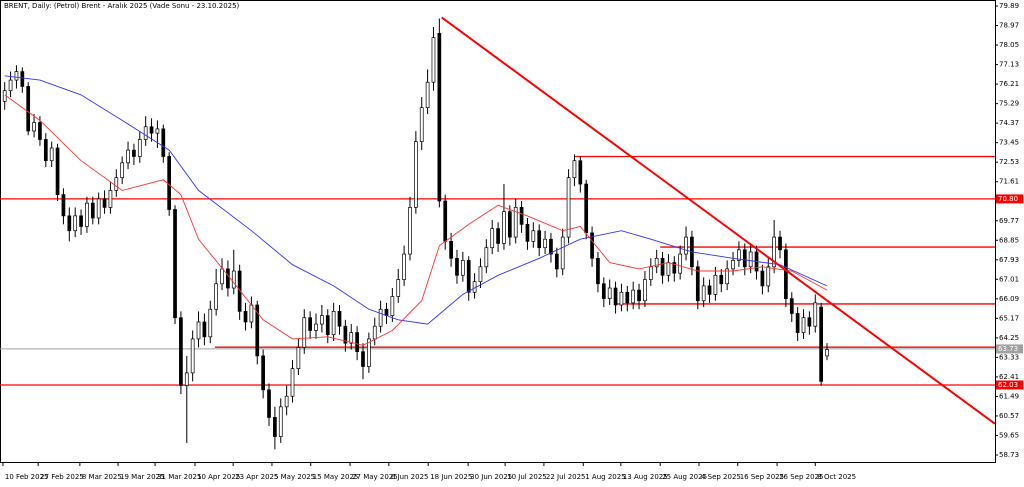 The width and height of the screenshot is (1024, 487). Describe the element at coordinates (1009, 260) in the screenshot. I see `y-tick-label: 67.93` at that location.